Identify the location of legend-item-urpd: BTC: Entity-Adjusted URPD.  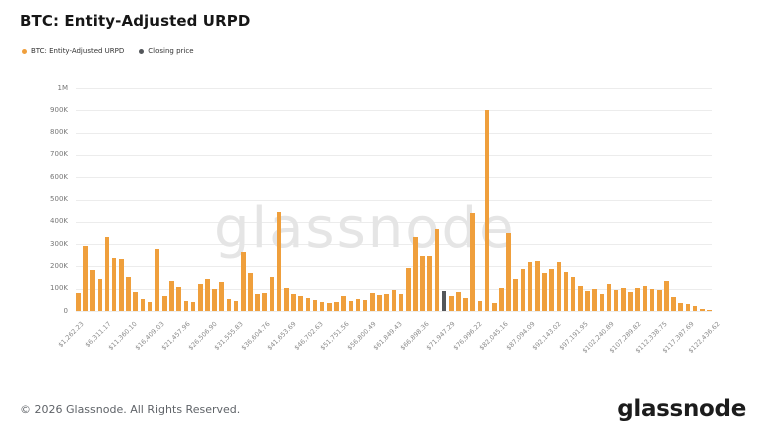
(73, 51).